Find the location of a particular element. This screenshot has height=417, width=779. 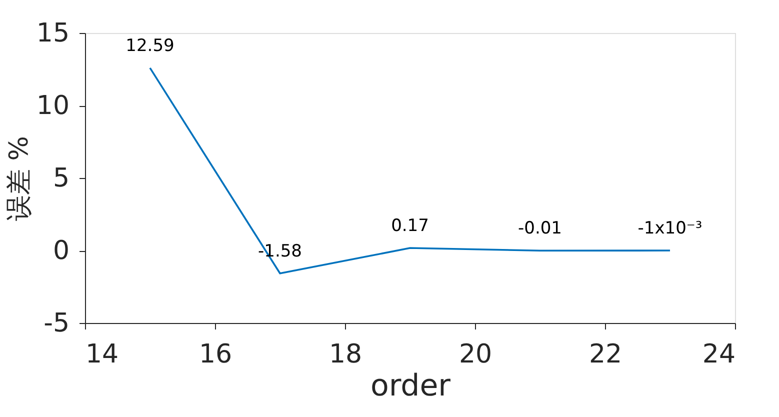

x-axis-title: order is located at coordinates (411, 386).